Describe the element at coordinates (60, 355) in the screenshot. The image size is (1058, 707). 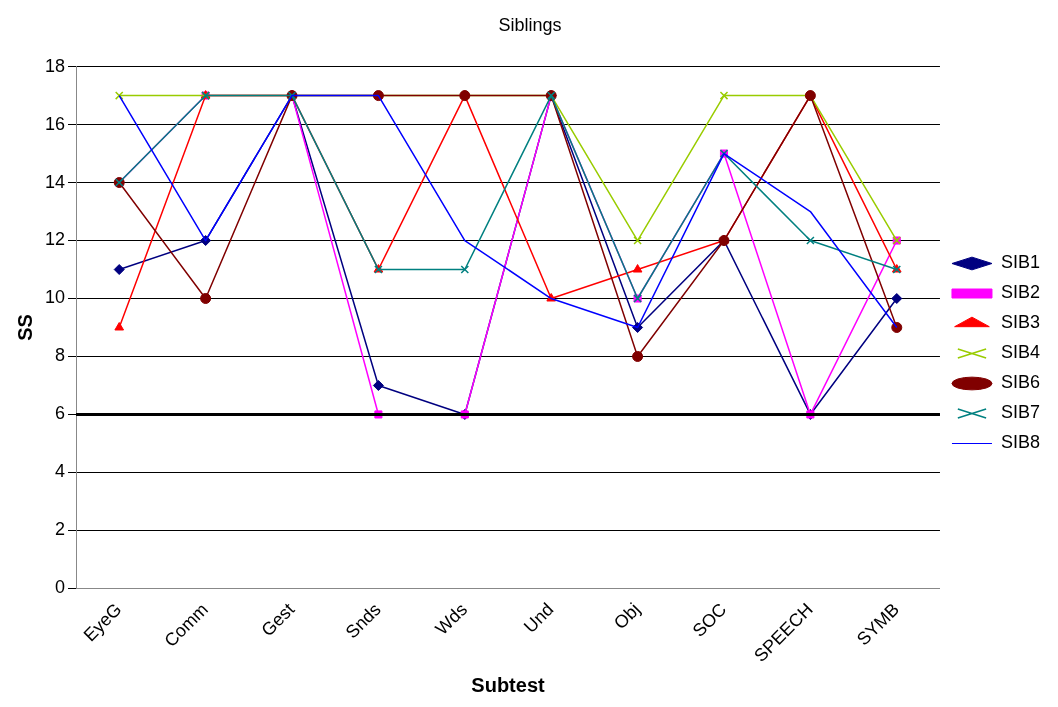
I see `y-tick-label: 8` at that location.